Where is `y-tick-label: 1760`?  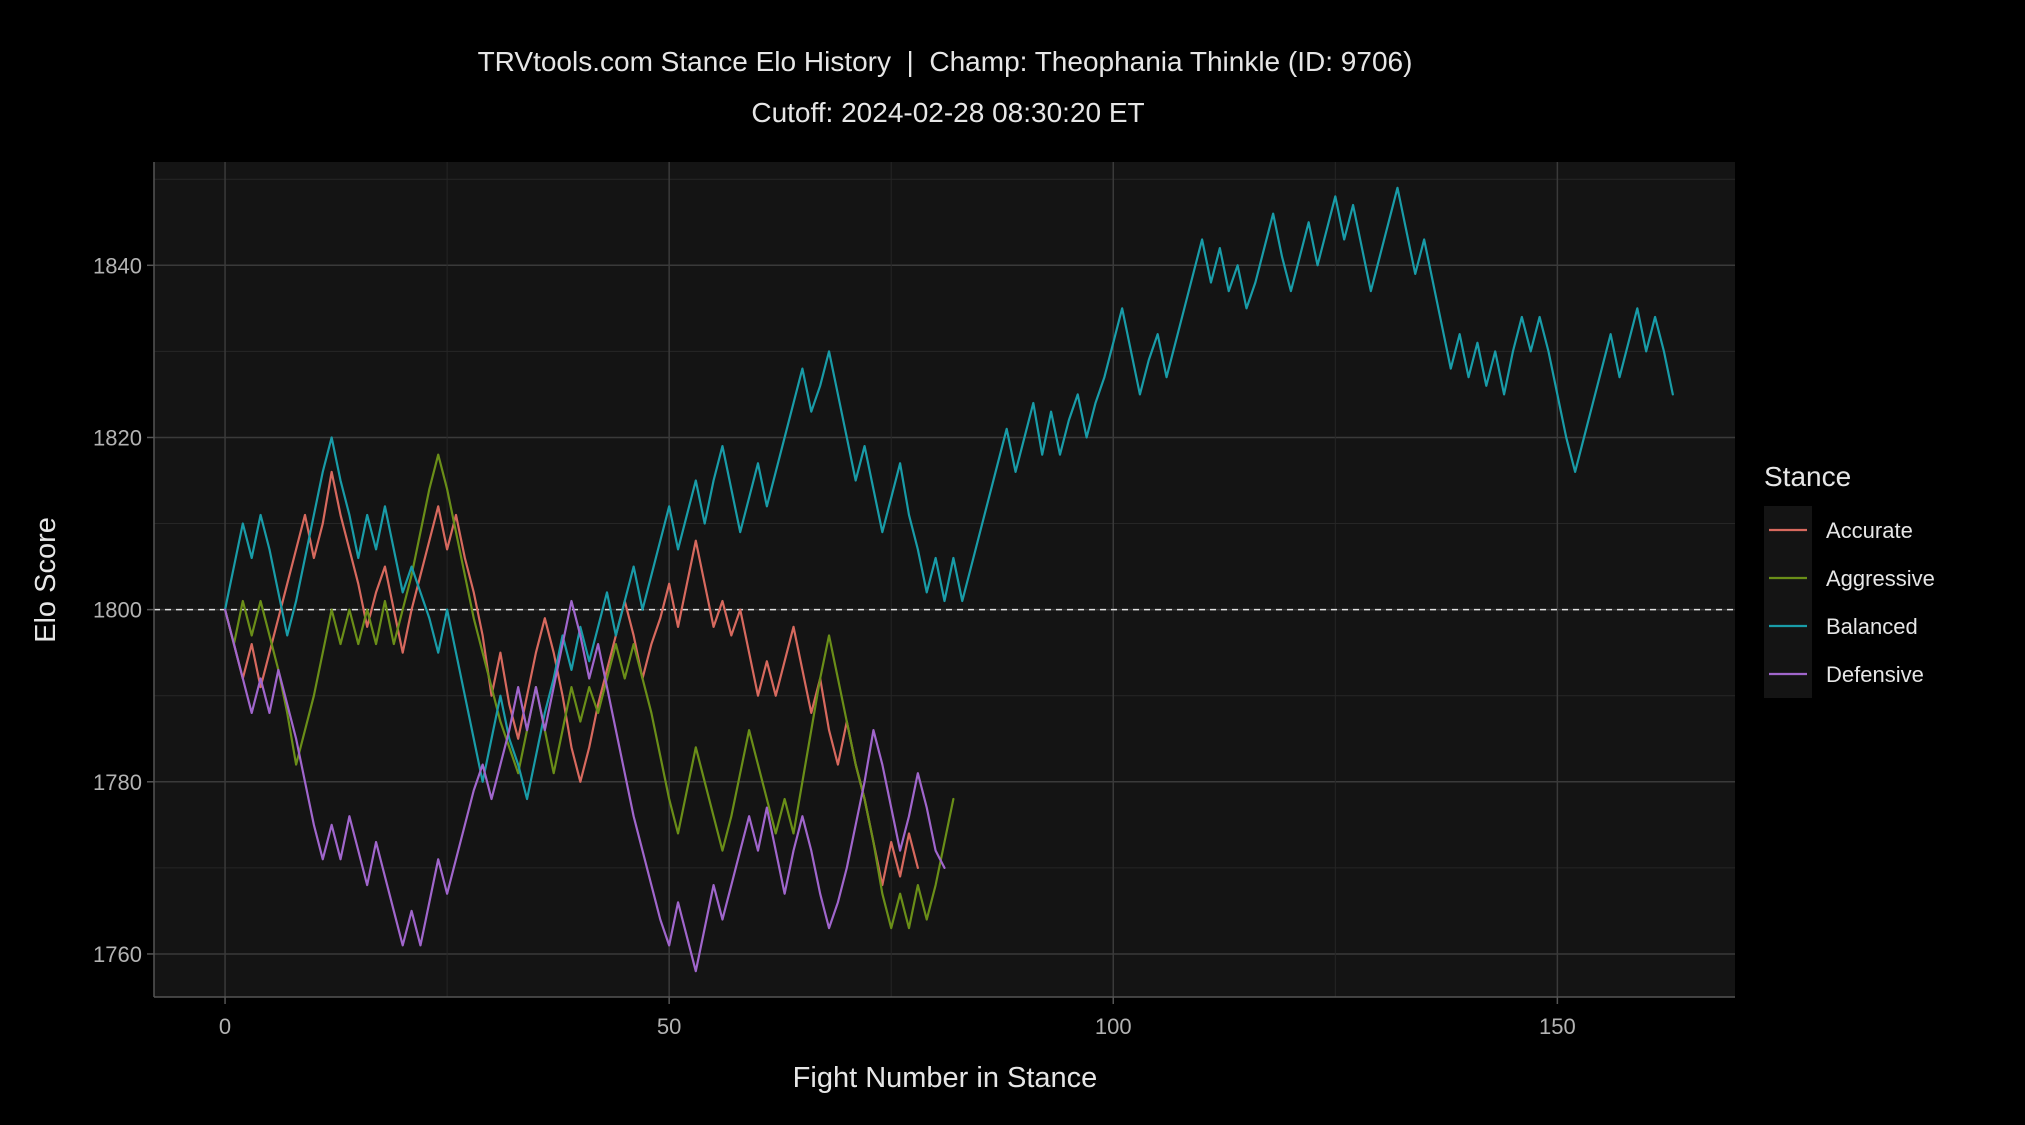
y-tick-label: 1760 is located at coordinates (117, 954).